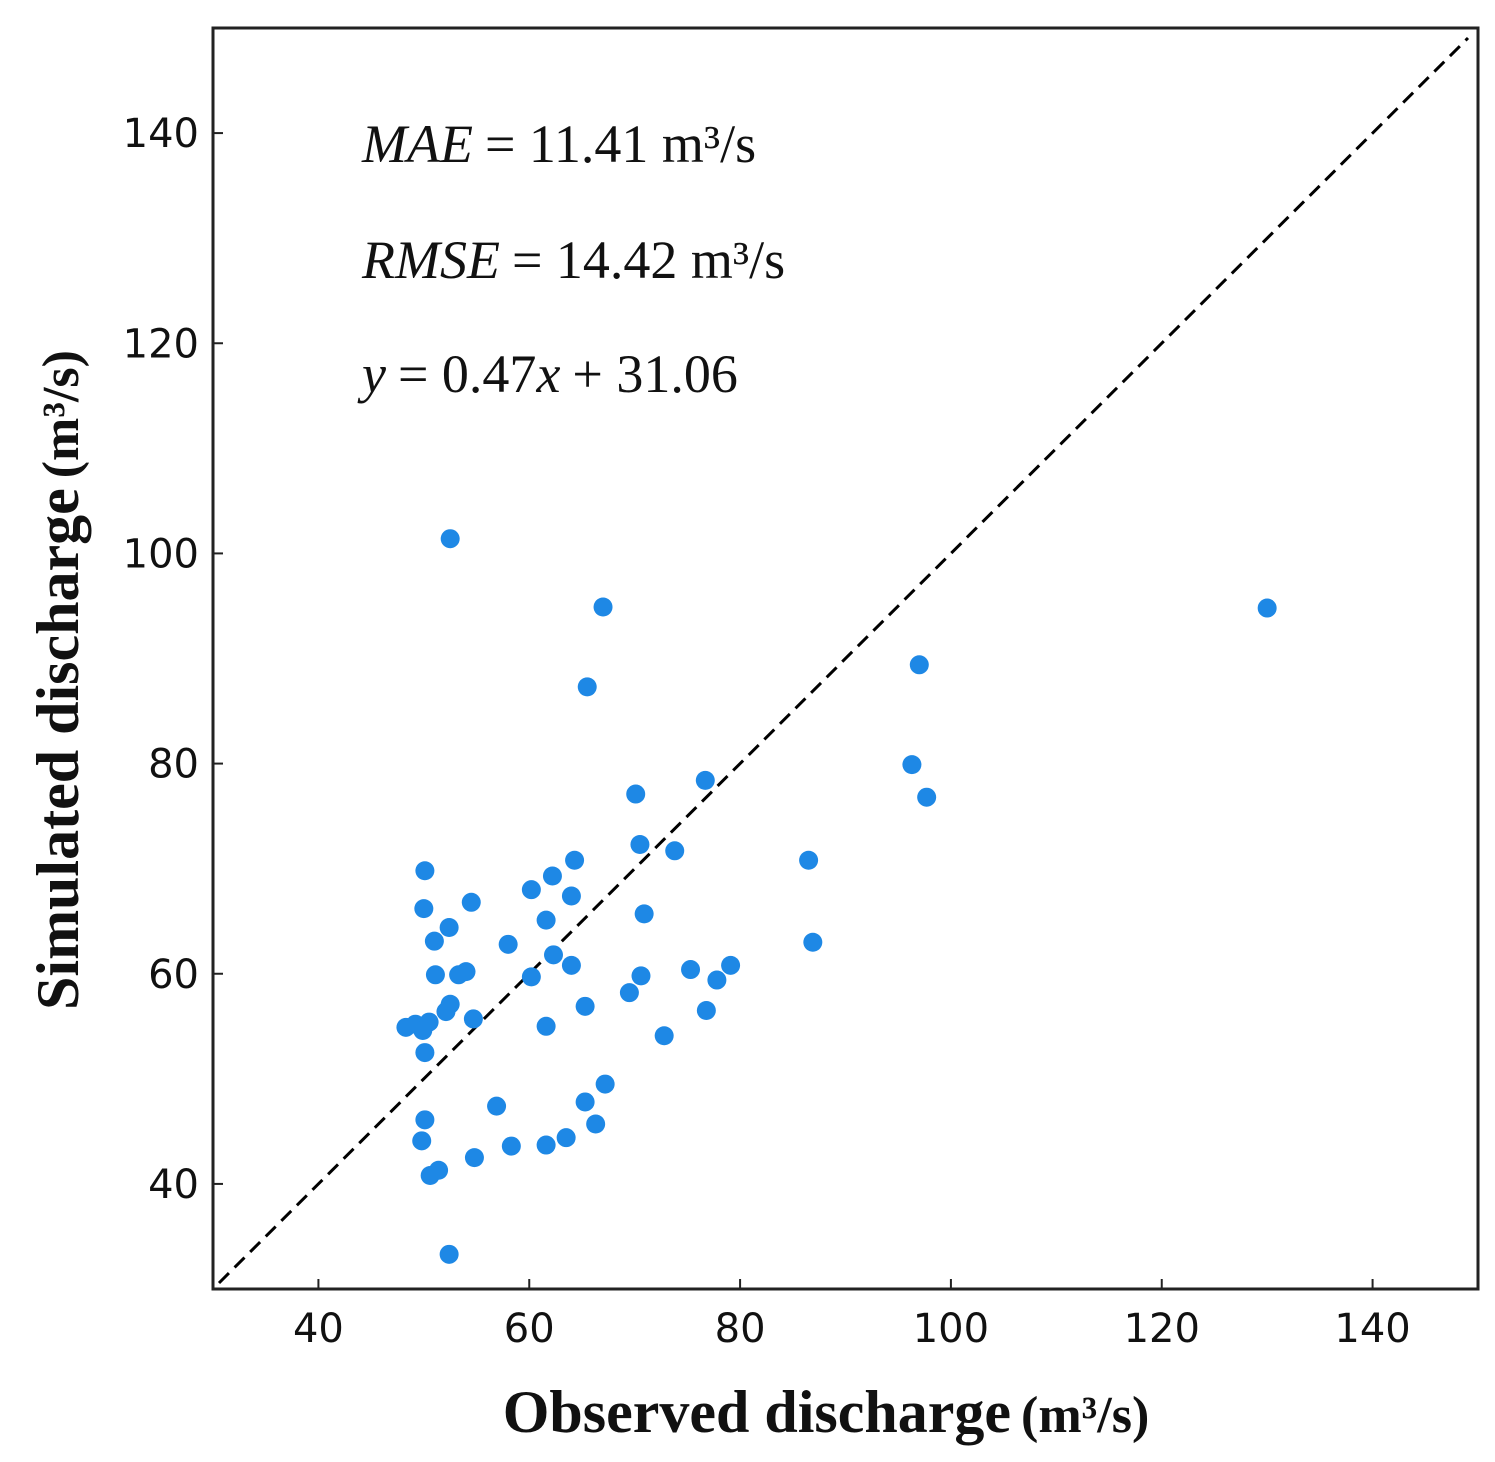  What do you see at coordinates (529, 1329) in the screenshot?
I see `x-tick-label: 60` at bounding box center [529, 1329].